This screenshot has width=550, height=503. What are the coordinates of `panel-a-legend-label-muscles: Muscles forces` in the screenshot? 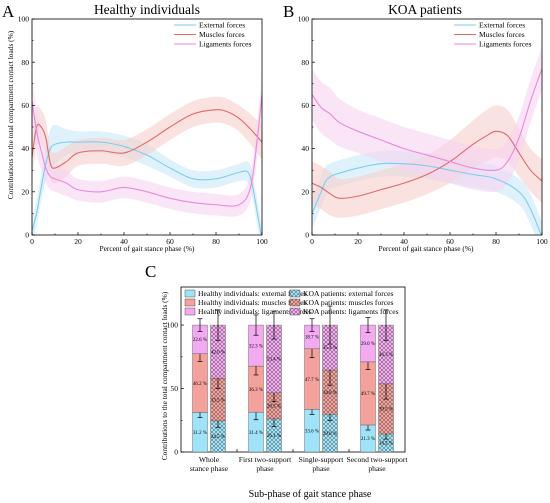 It's located at (222, 34).